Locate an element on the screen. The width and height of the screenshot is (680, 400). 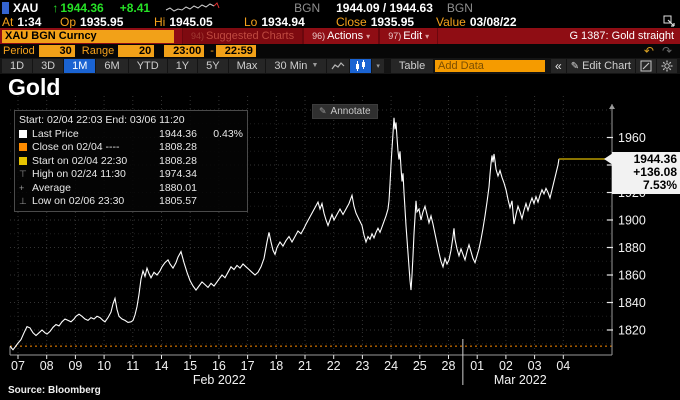
actions-menu-button: 96) Actions ▾ is located at coordinates (341, 36).